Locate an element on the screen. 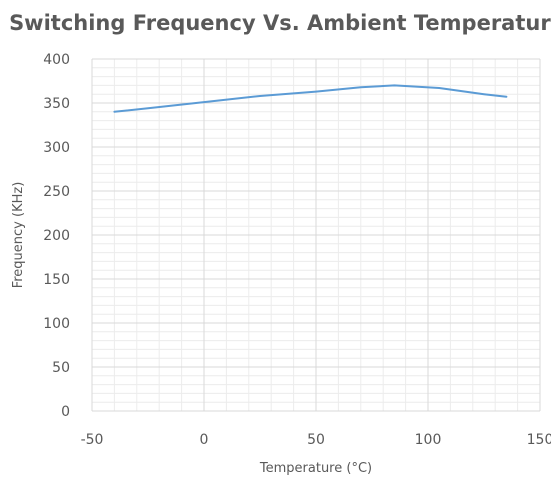  x-axis-title: Temperature (°C) is located at coordinates (315, 468).